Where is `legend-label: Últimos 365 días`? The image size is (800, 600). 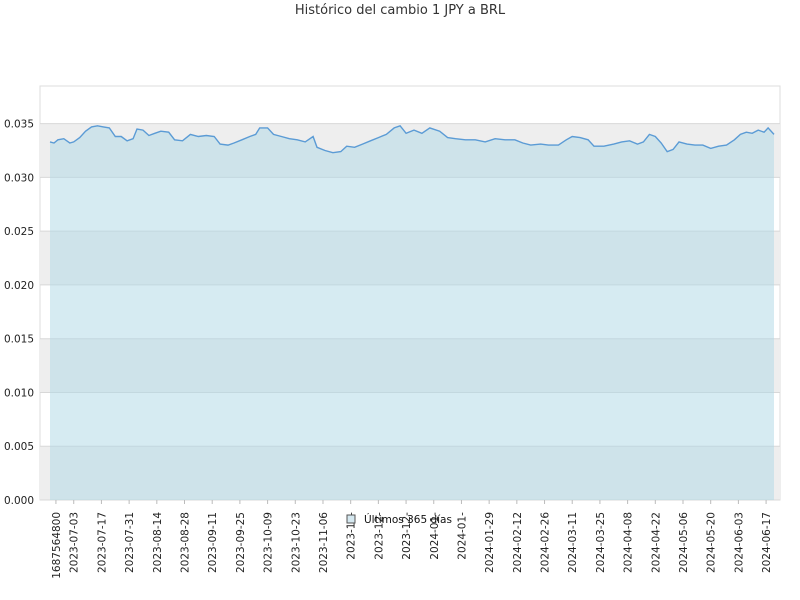
legend-label: Últimos 365 días is located at coordinates (408, 519).